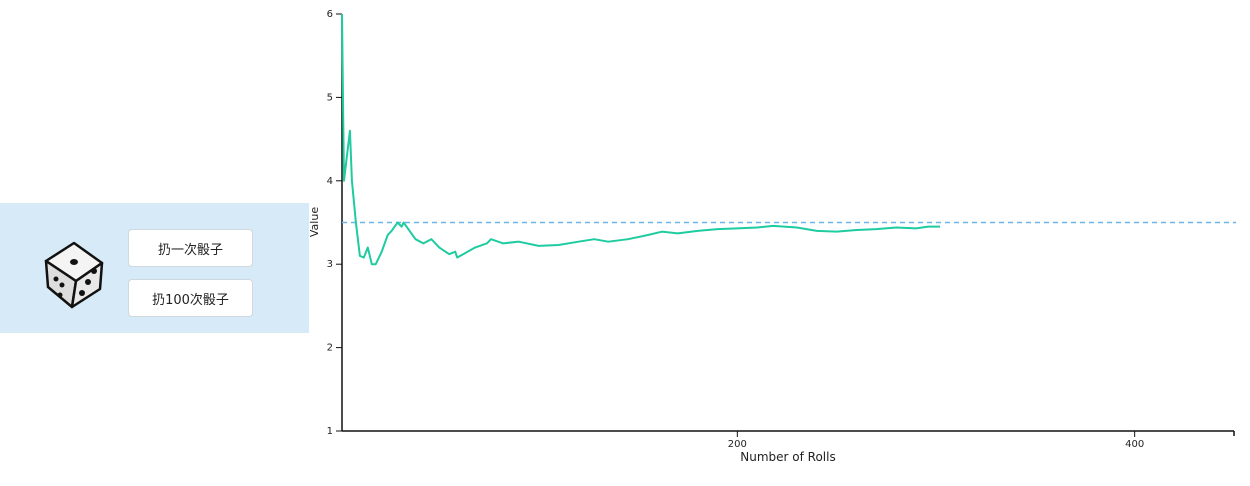 The width and height of the screenshot is (1250, 486). What do you see at coordinates (314, 222) in the screenshot?
I see `y-axis-label: Value` at bounding box center [314, 222].